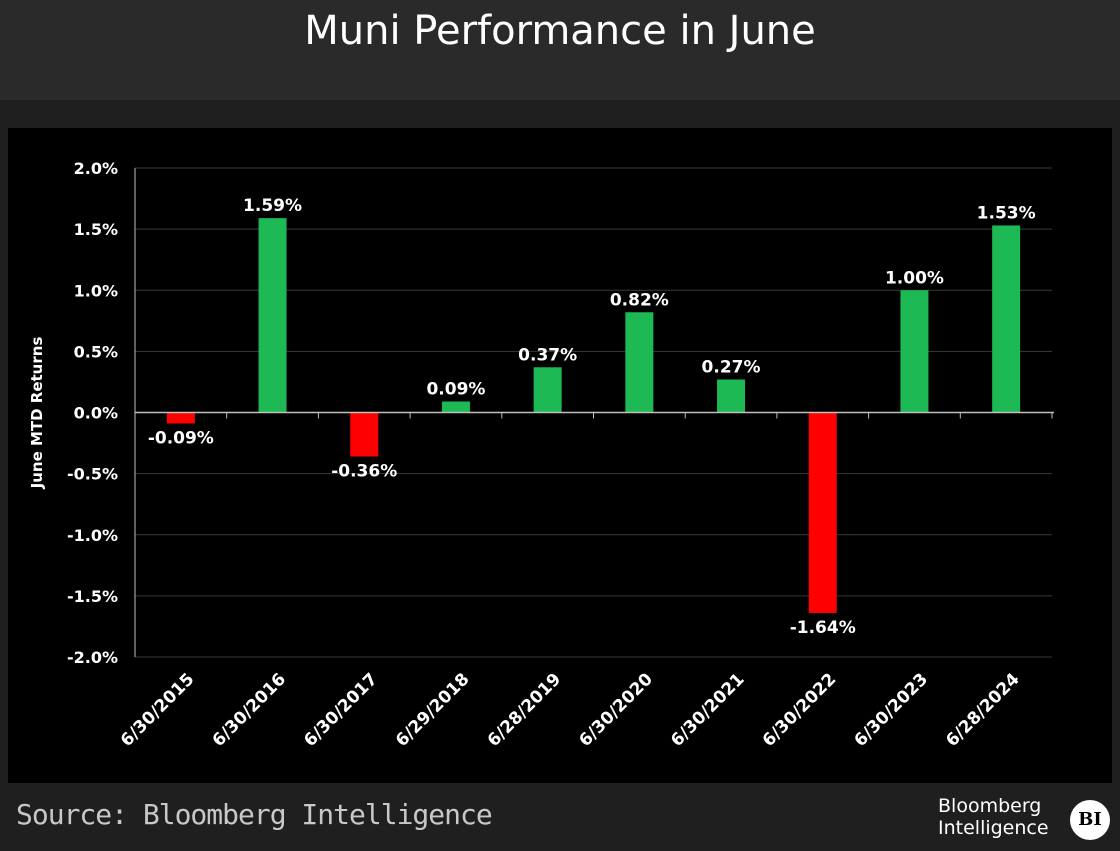 Image resolution: width=1120 pixels, height=851 pixels. What do you see at coordinates (96, 290) in the screenshot?
I see `y-tick-label: 1.0%` at bounding box center [96, 290].